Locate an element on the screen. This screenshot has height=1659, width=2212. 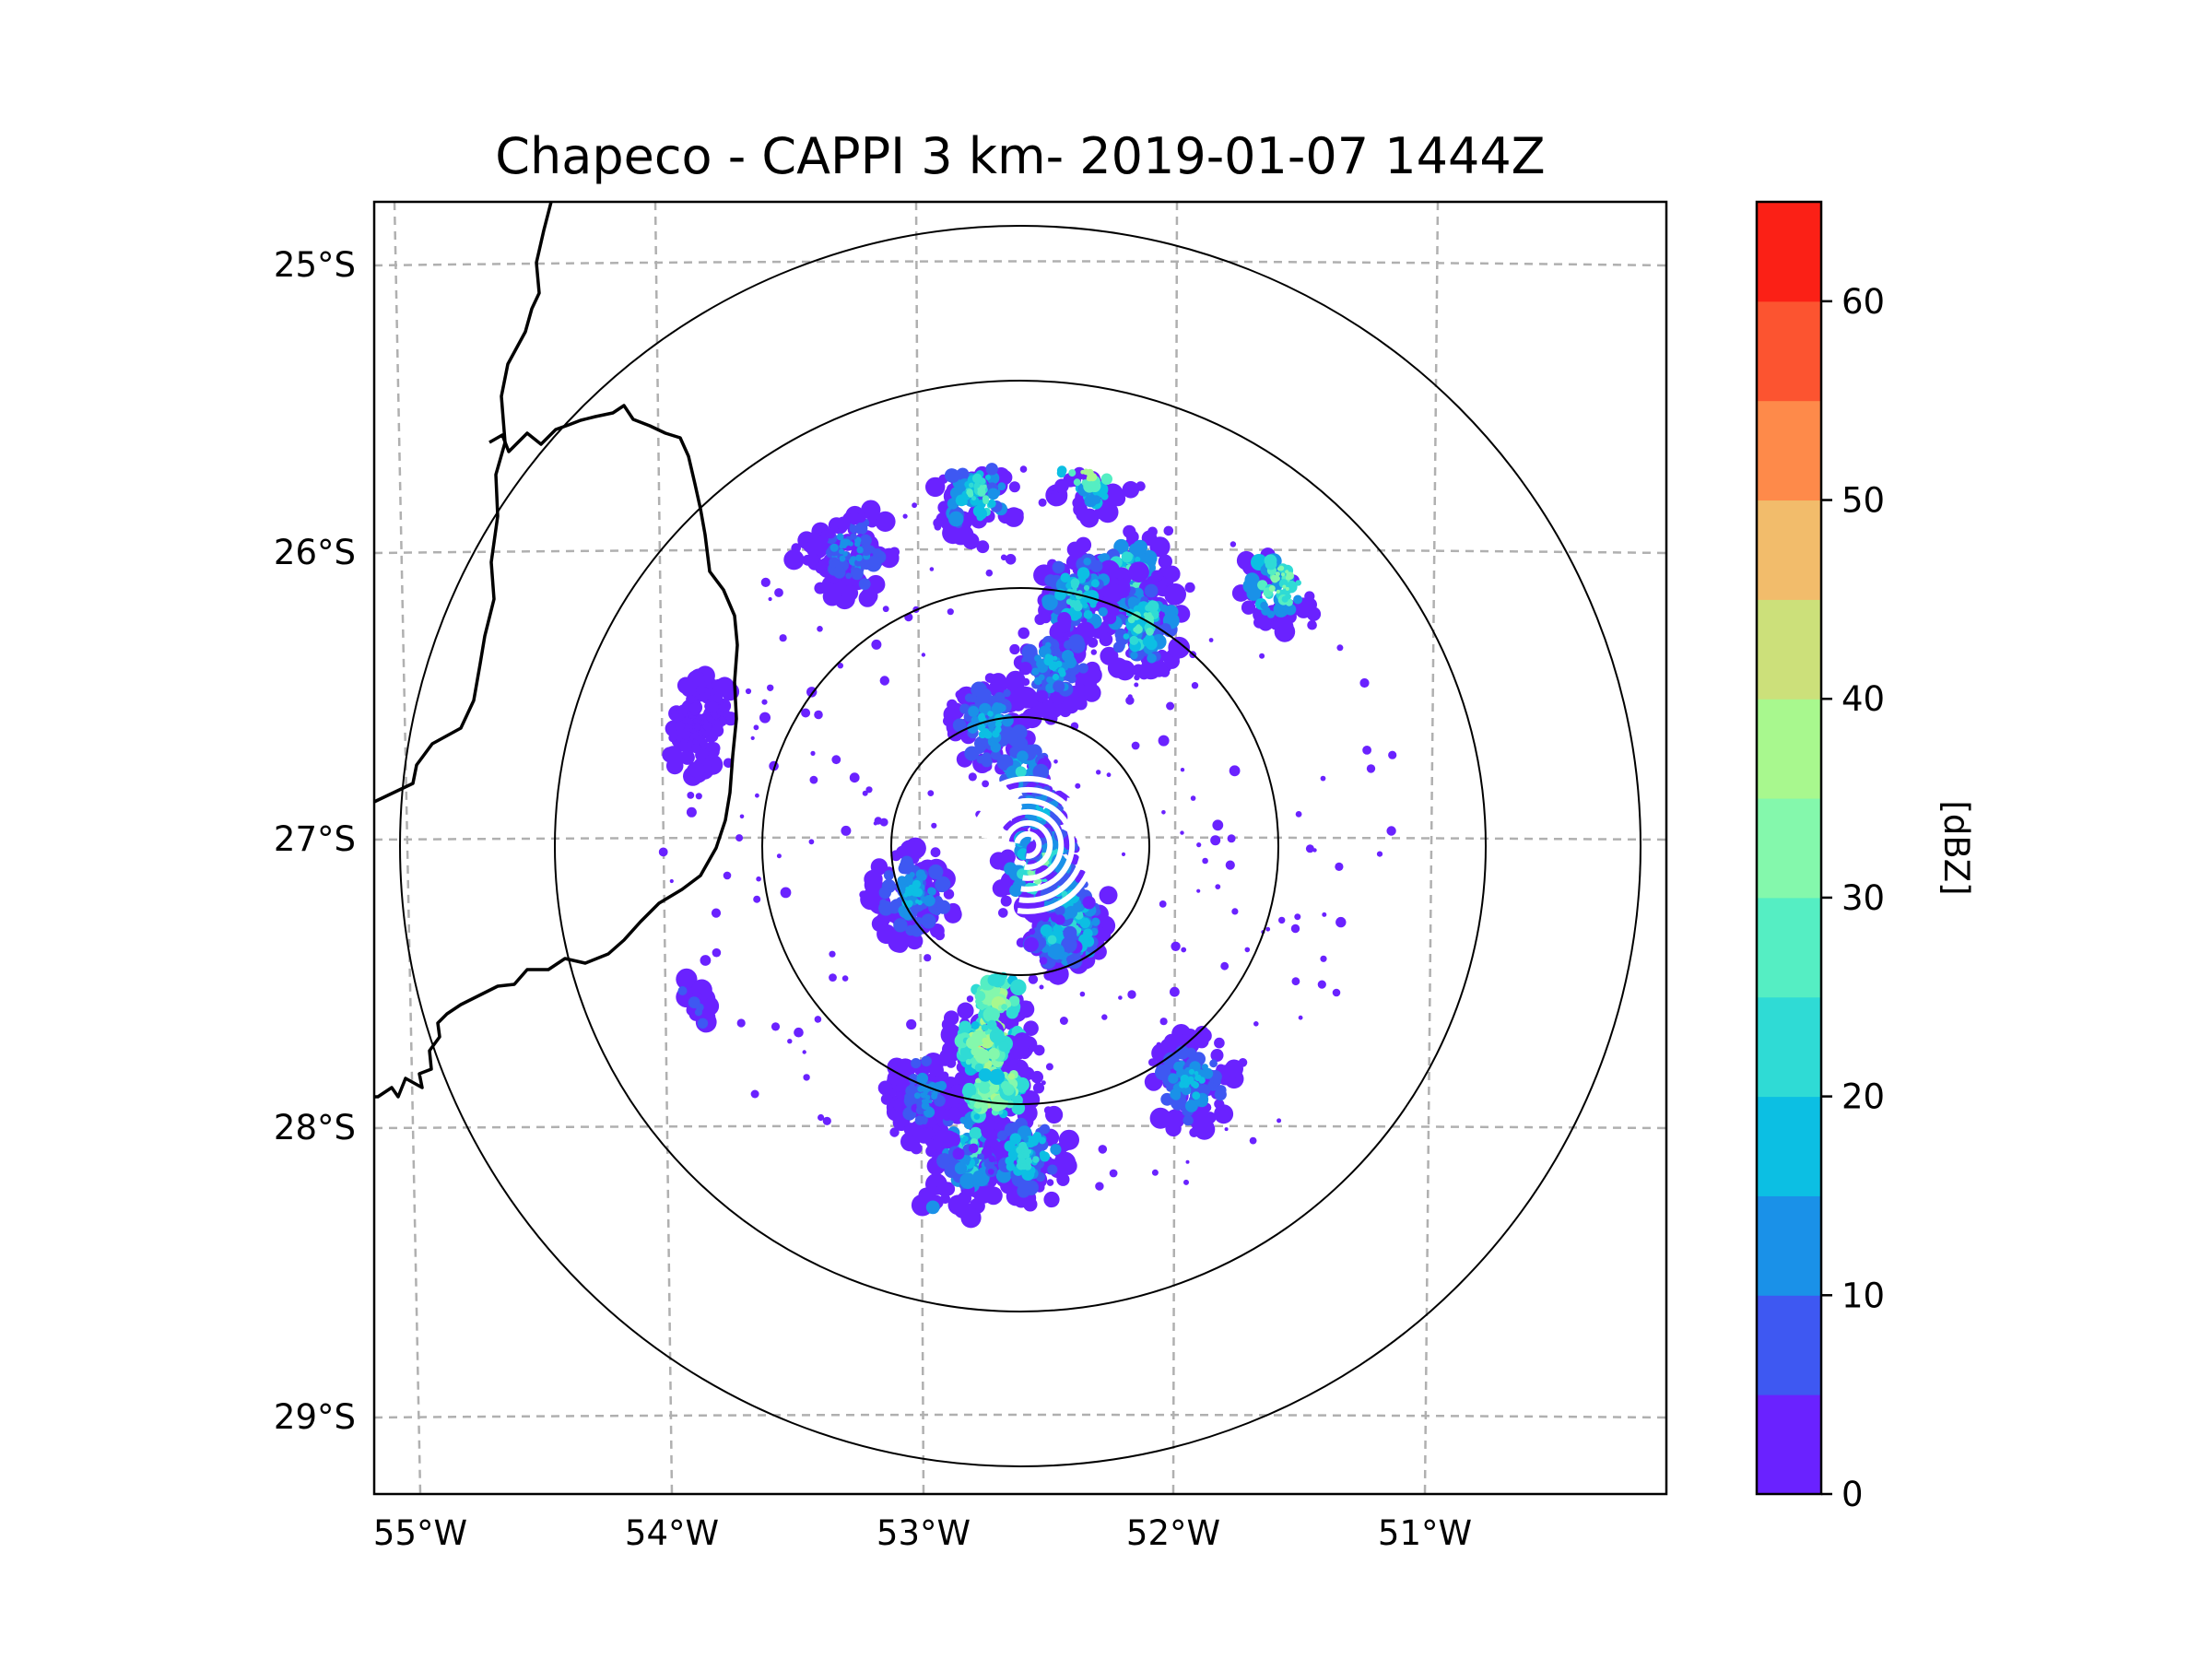
colorbar-tick-label: 10 is located at coordinates (1863, 1295).